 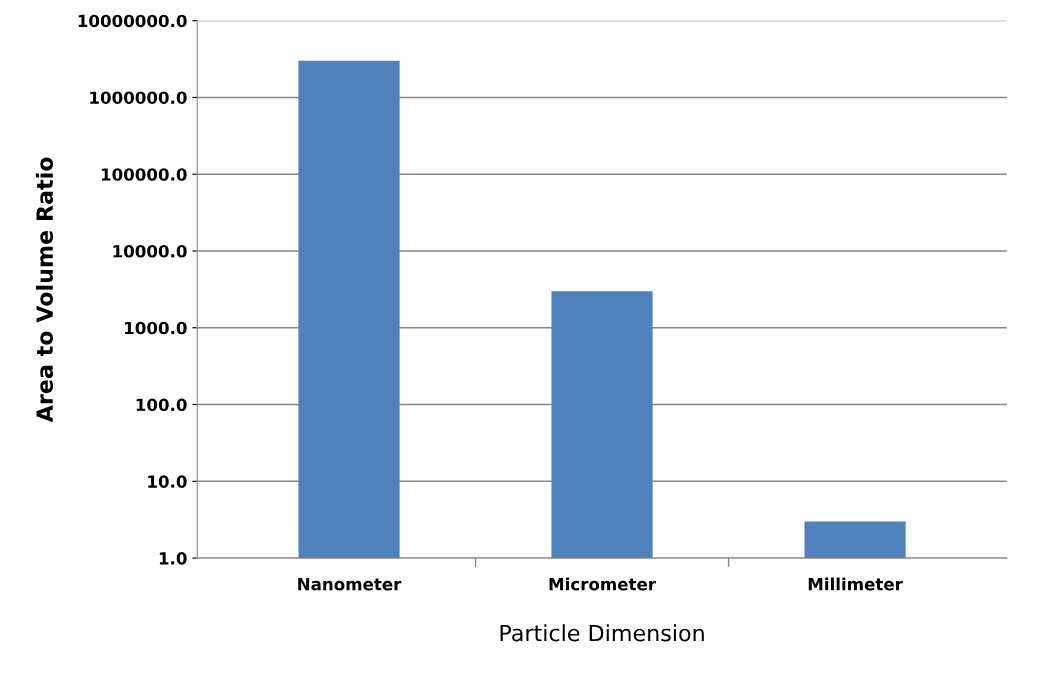 What do you see at coordinates (173, 558) in the screenshot?
I see `y-tick-label: 1.0` at bounding box center [173, 558].